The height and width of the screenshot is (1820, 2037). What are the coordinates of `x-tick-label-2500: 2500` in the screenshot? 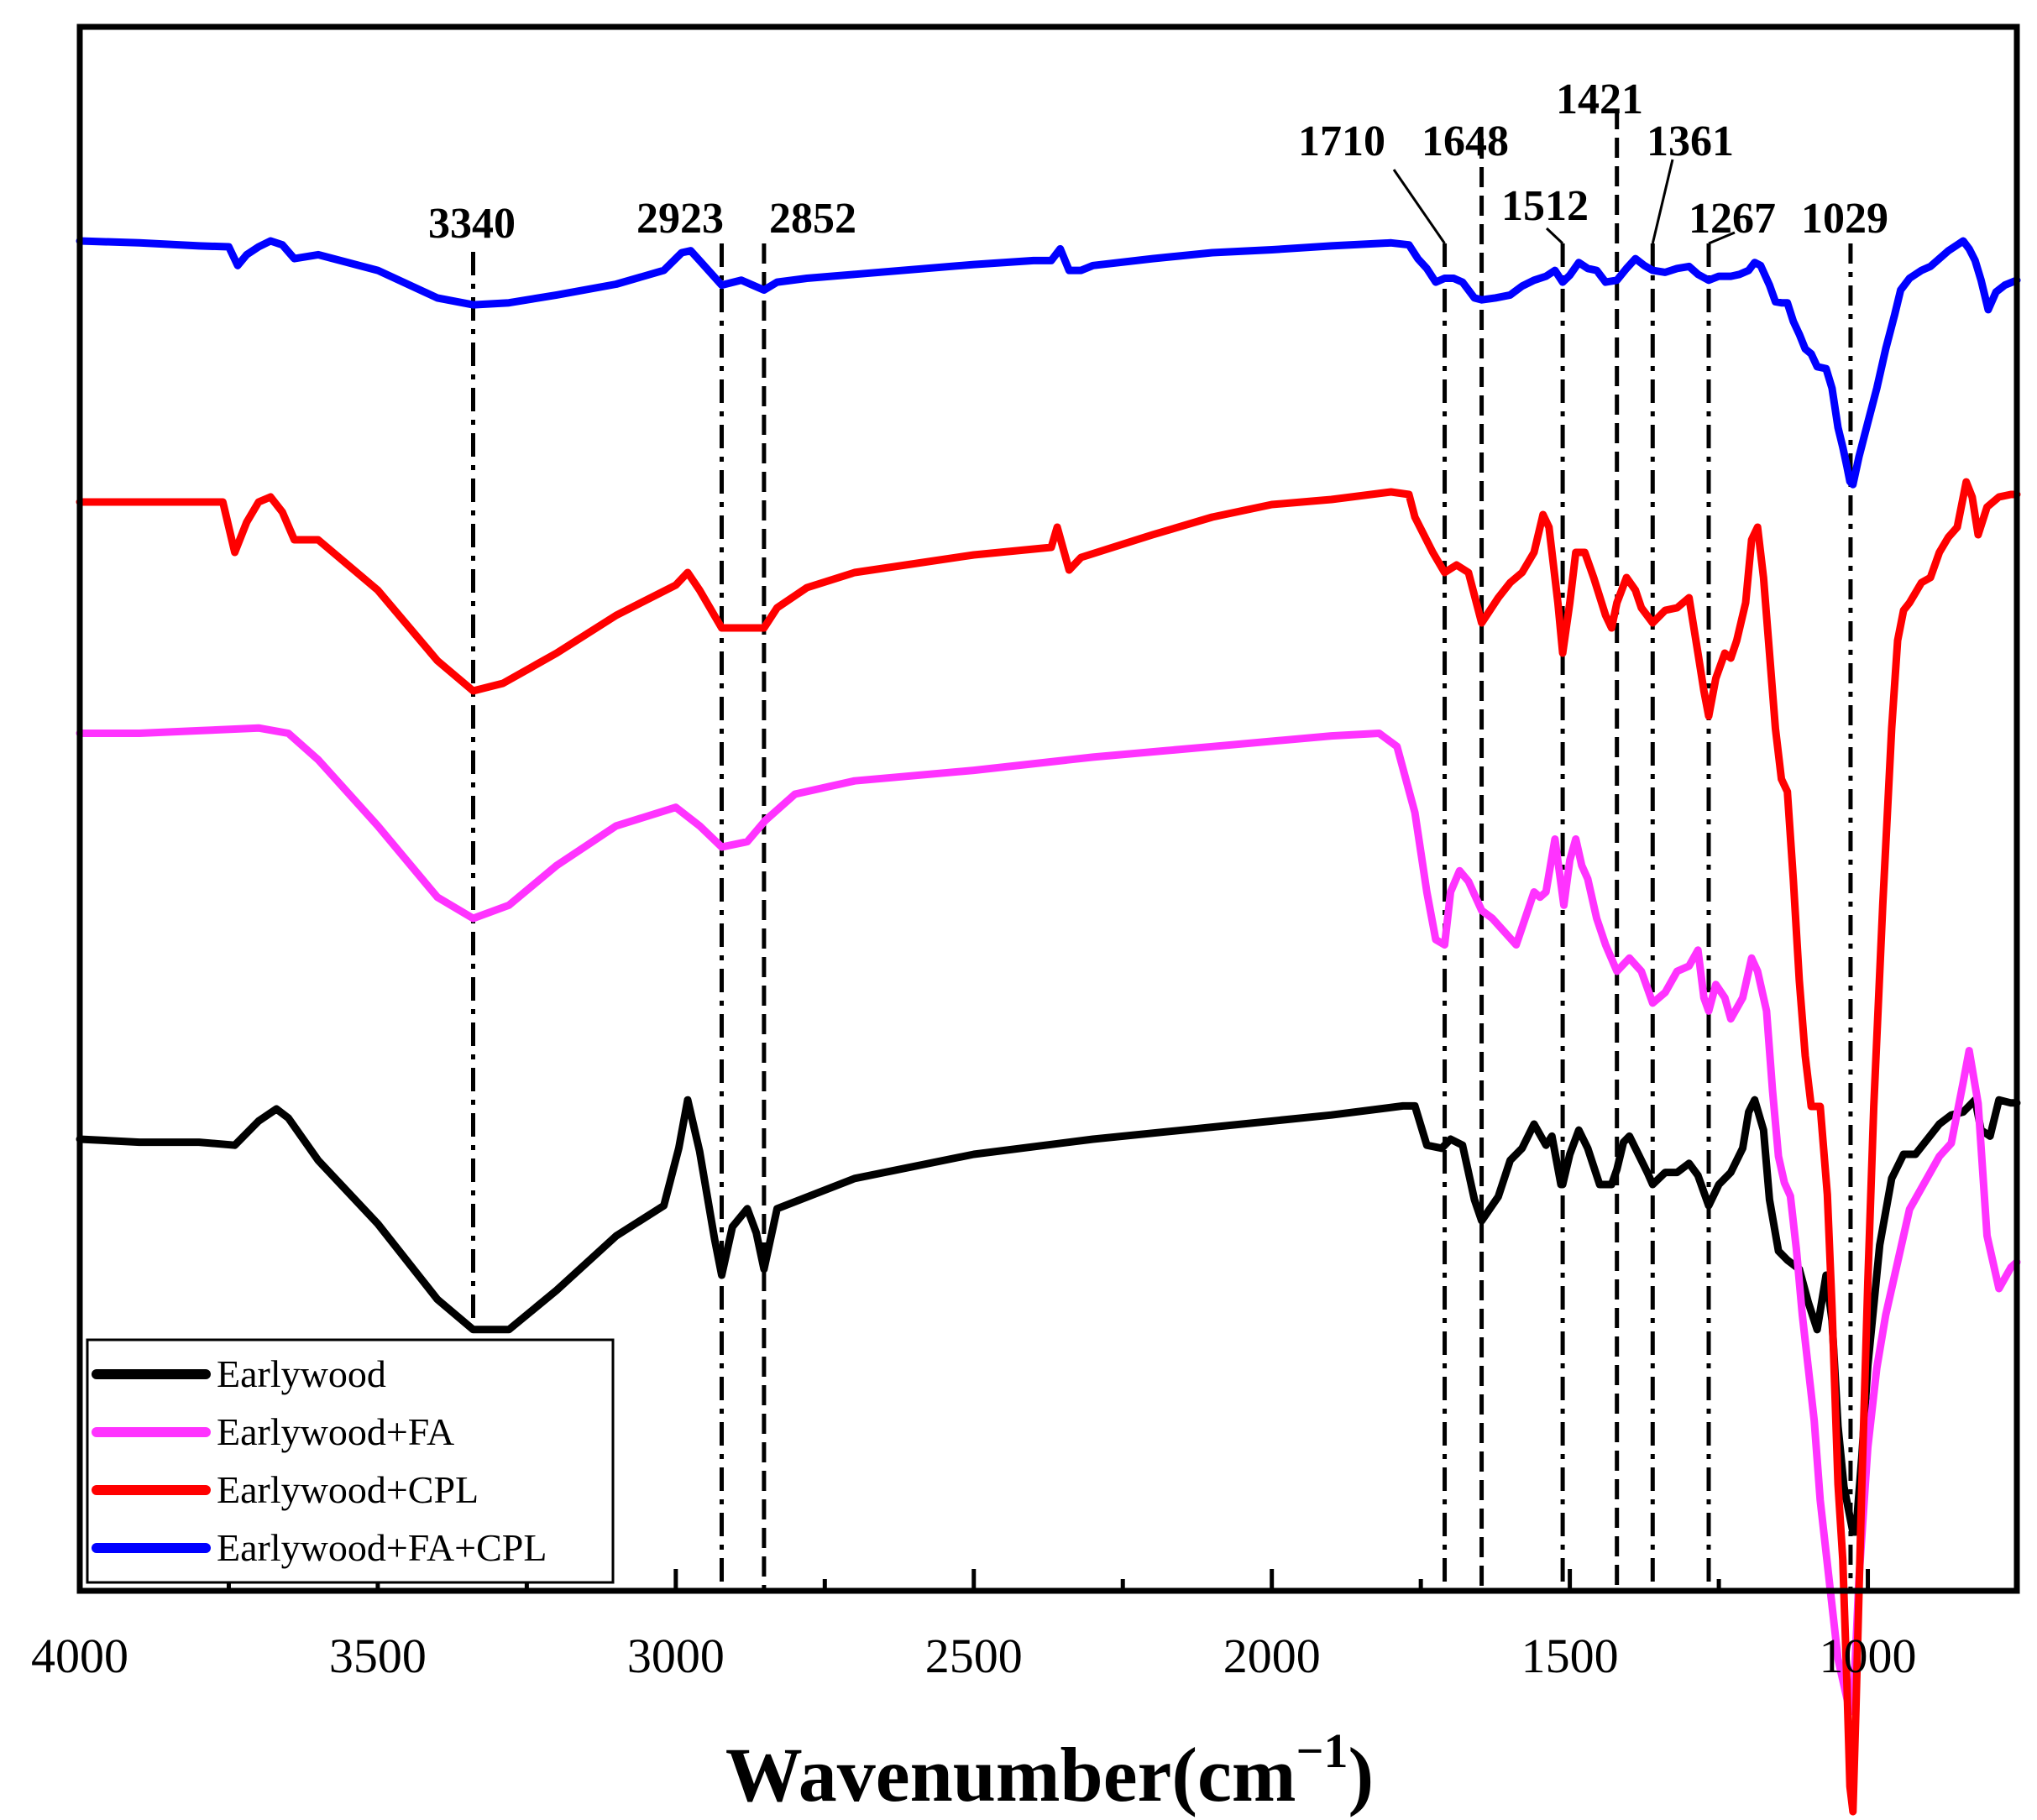 It's located at (974, 1656).